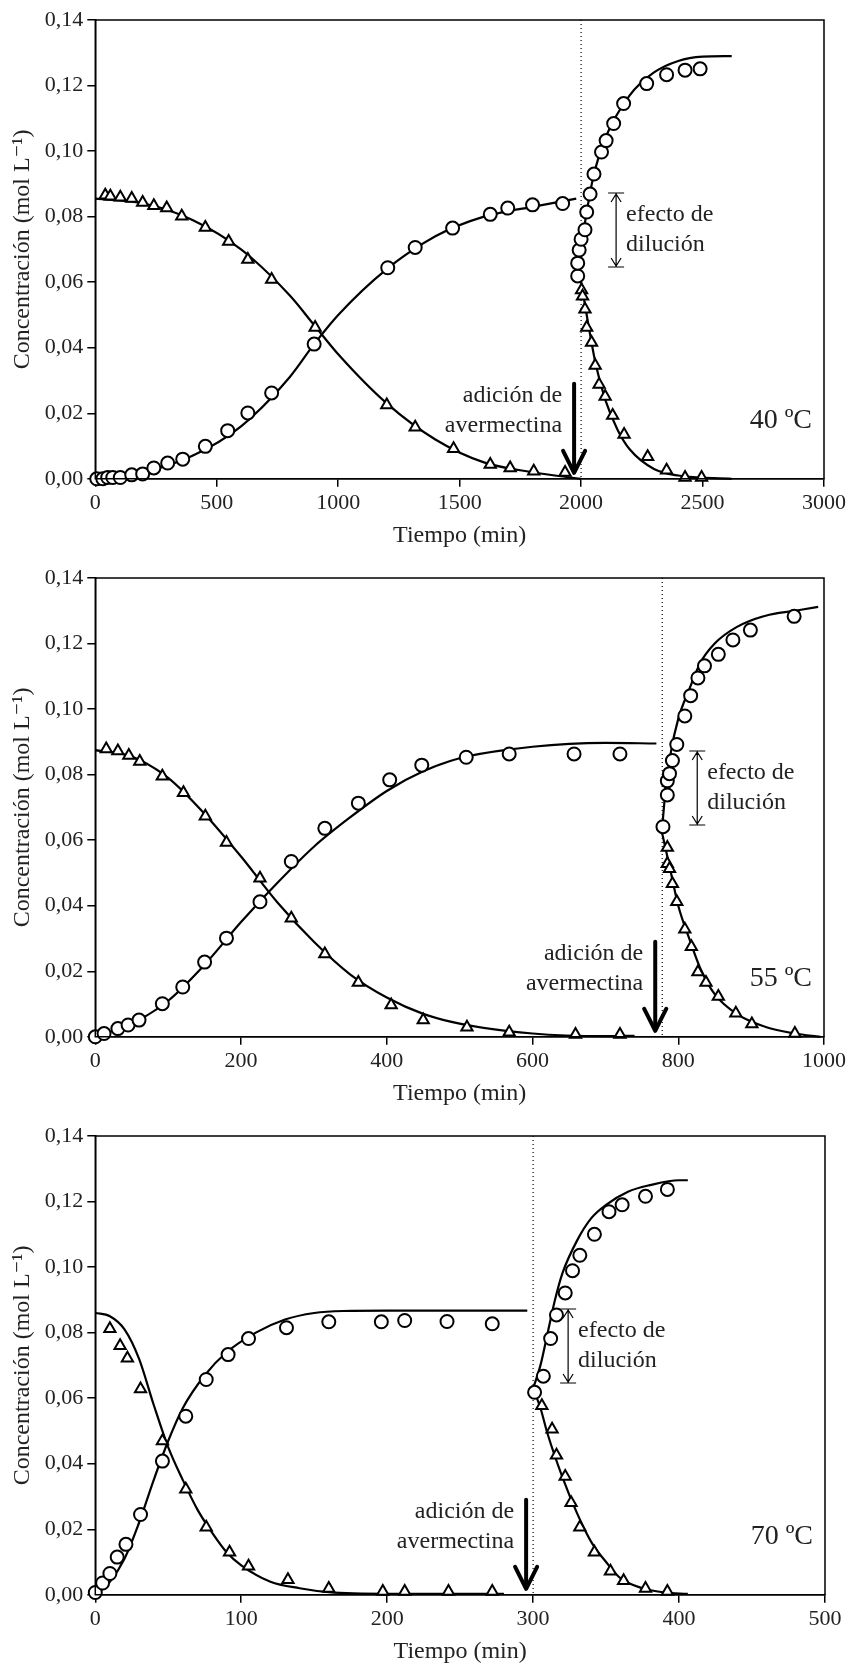 This screenshot has height=1675, width=849. Describe the element at coordinates (460, 533) in the screenshot. I see `x-axis-title: Tiempo (min)` at that location.